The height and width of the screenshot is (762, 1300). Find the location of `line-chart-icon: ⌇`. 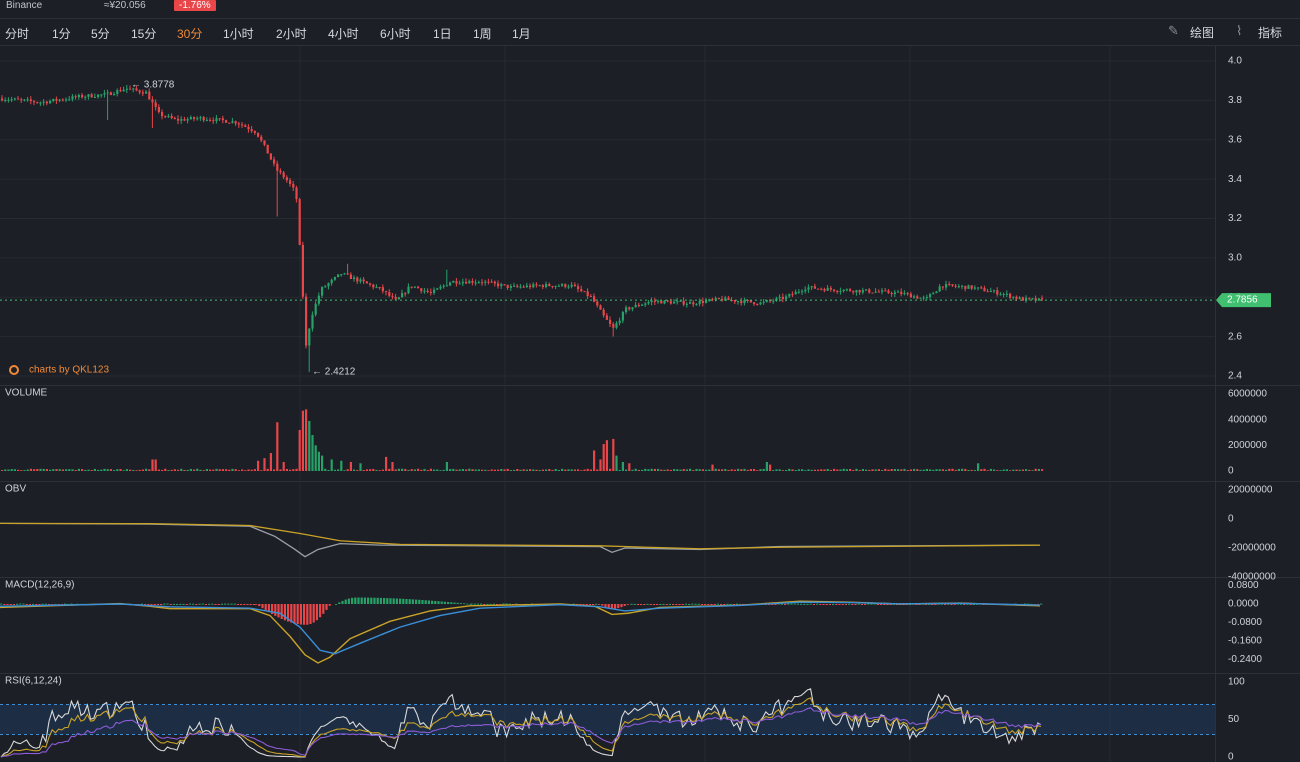

line-chart-icon: ⌇ is located at coordinates (1239, 30).